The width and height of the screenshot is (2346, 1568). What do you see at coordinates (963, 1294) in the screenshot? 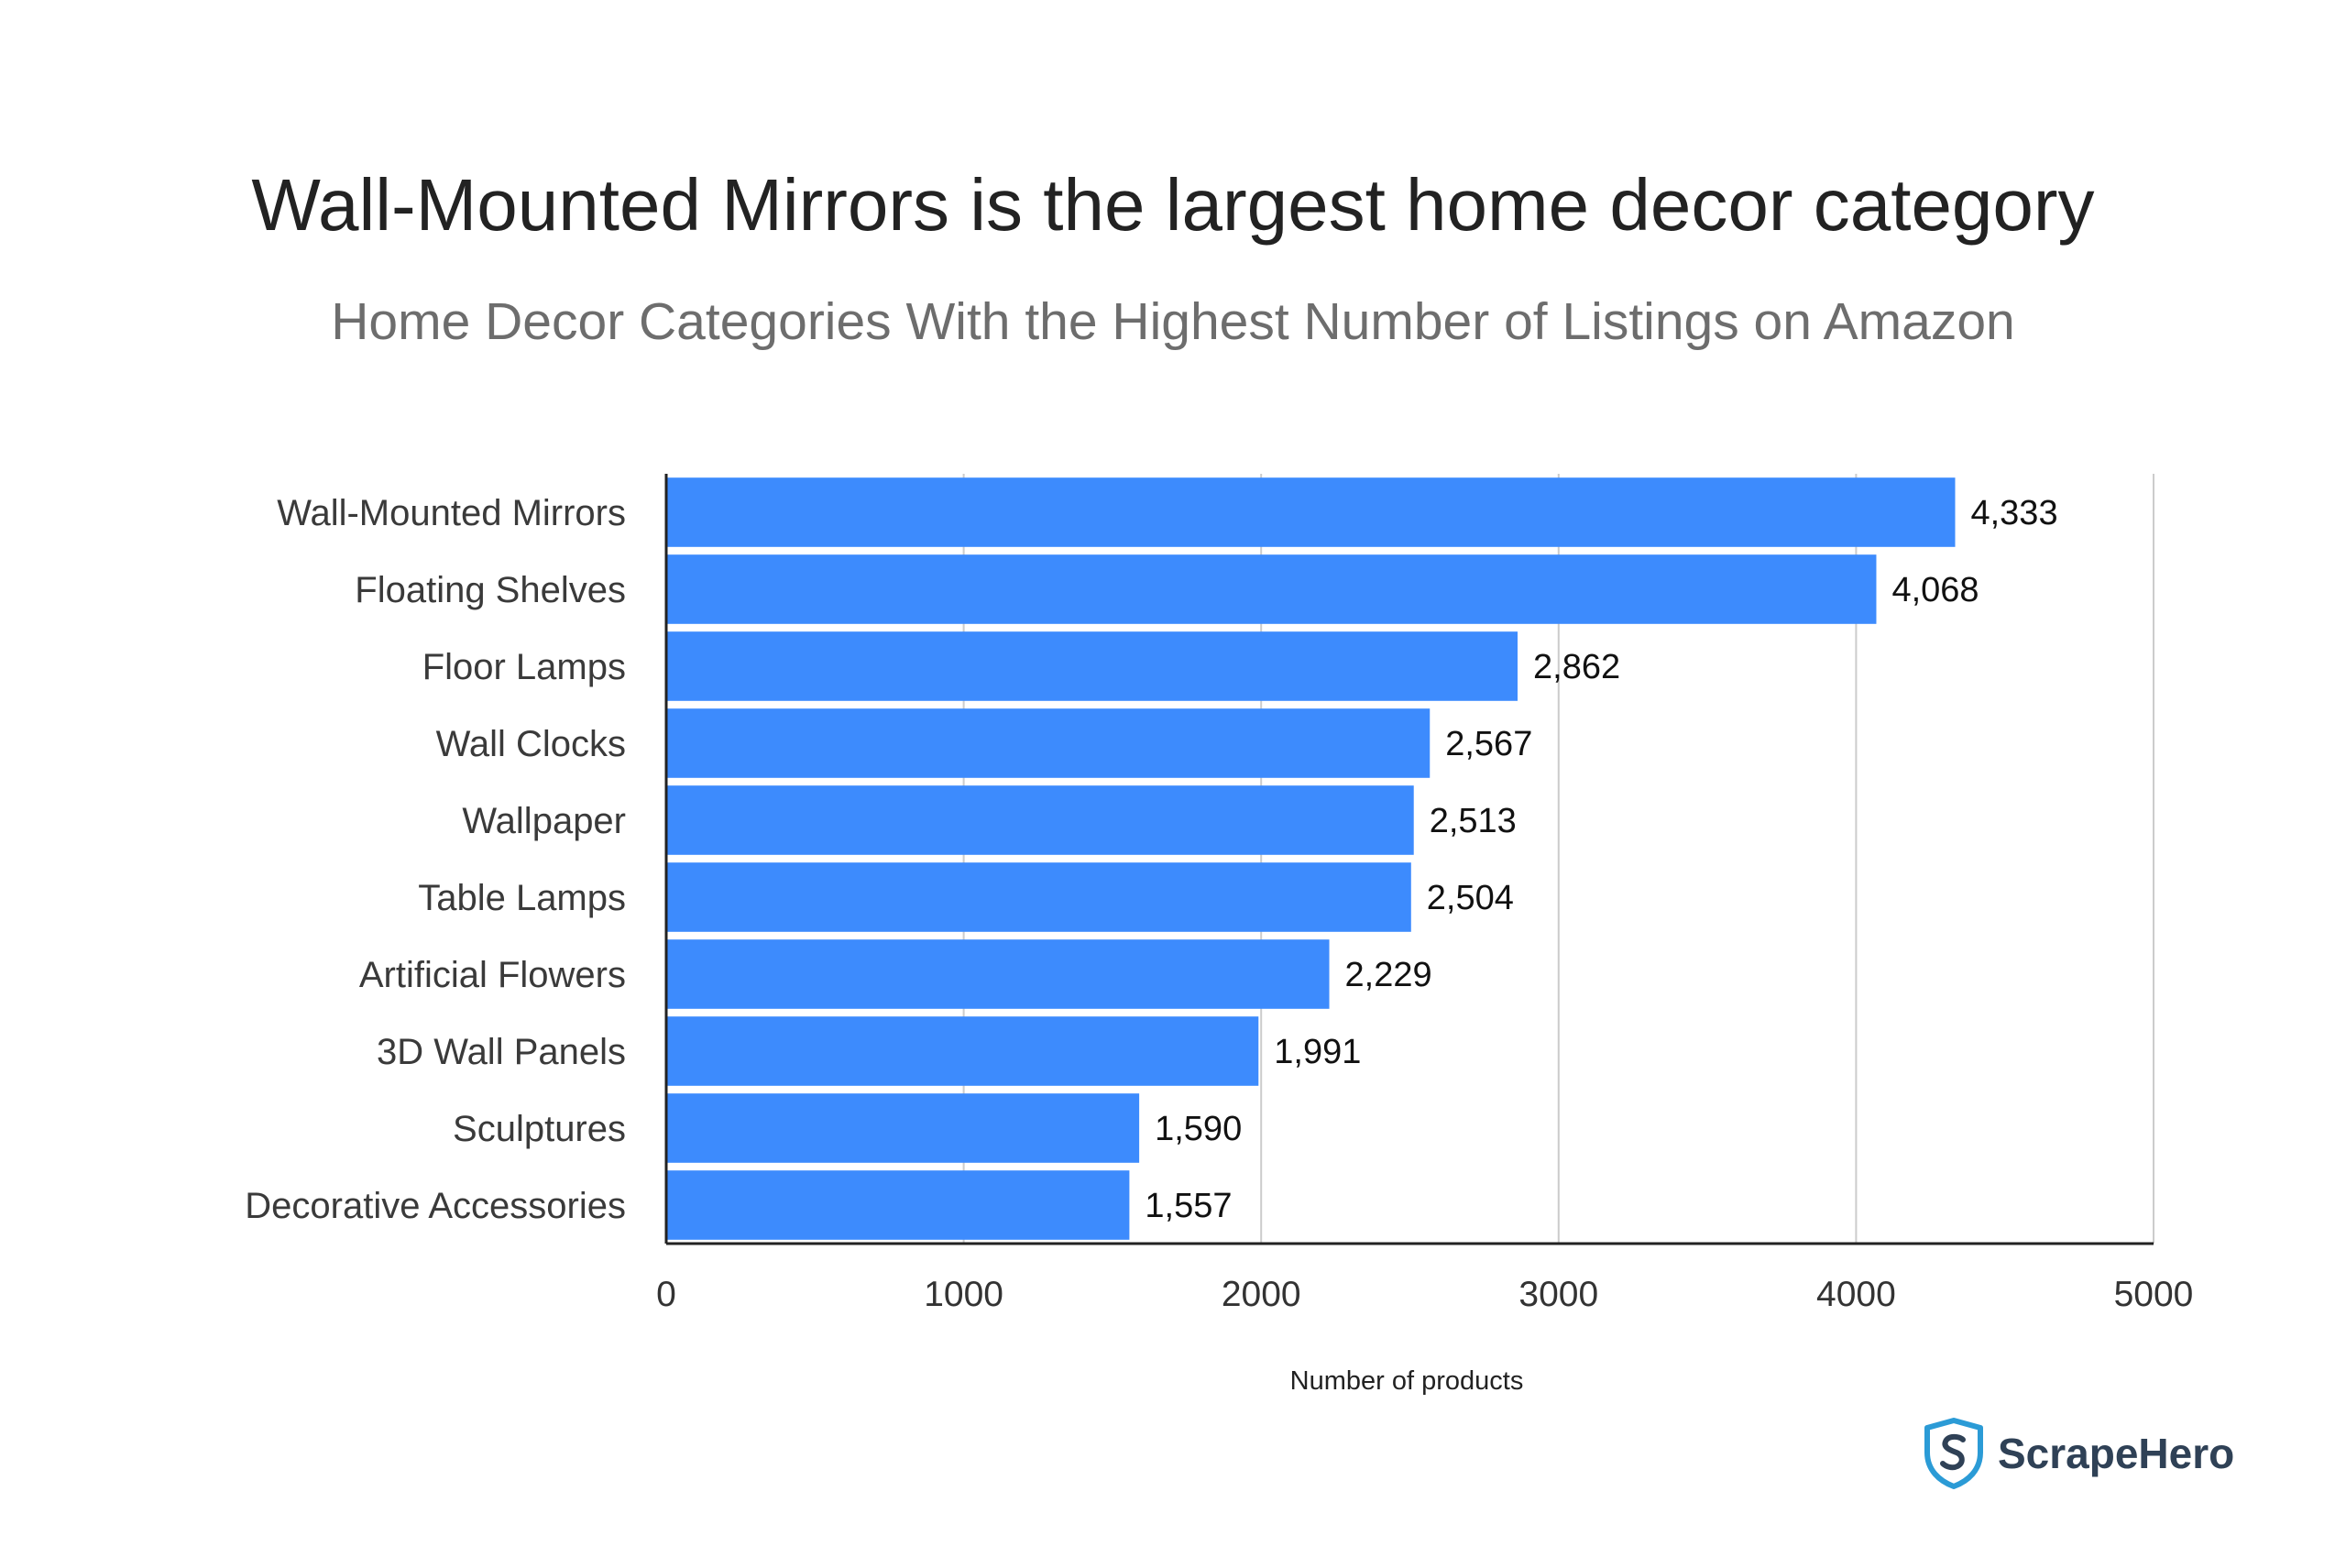
I see `x-tick-label-1: 1000` at bounding box center [963, 1294].